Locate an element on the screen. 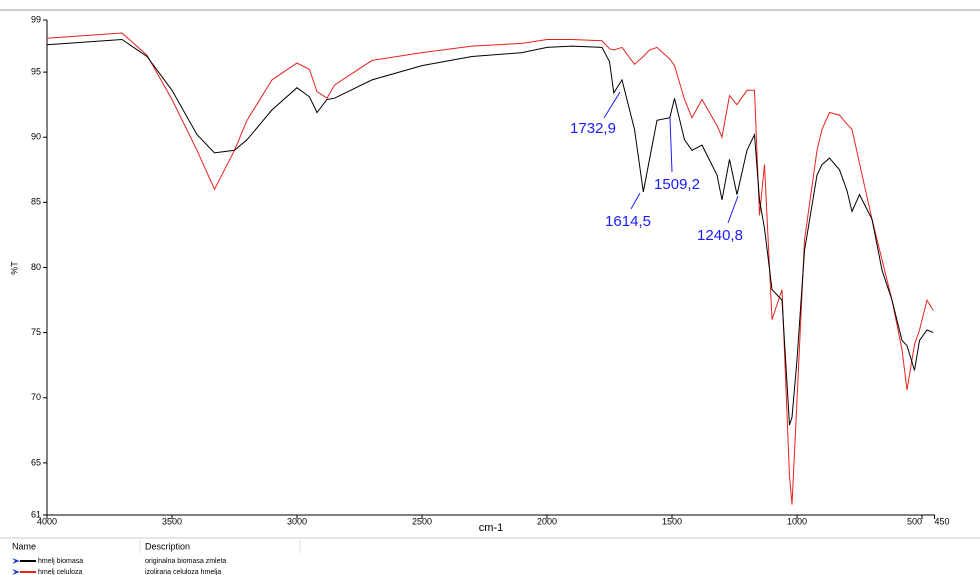 The width and height of the screenshot is (980, 575). x-tick-label: 450 is located at coordinates (942, 521).